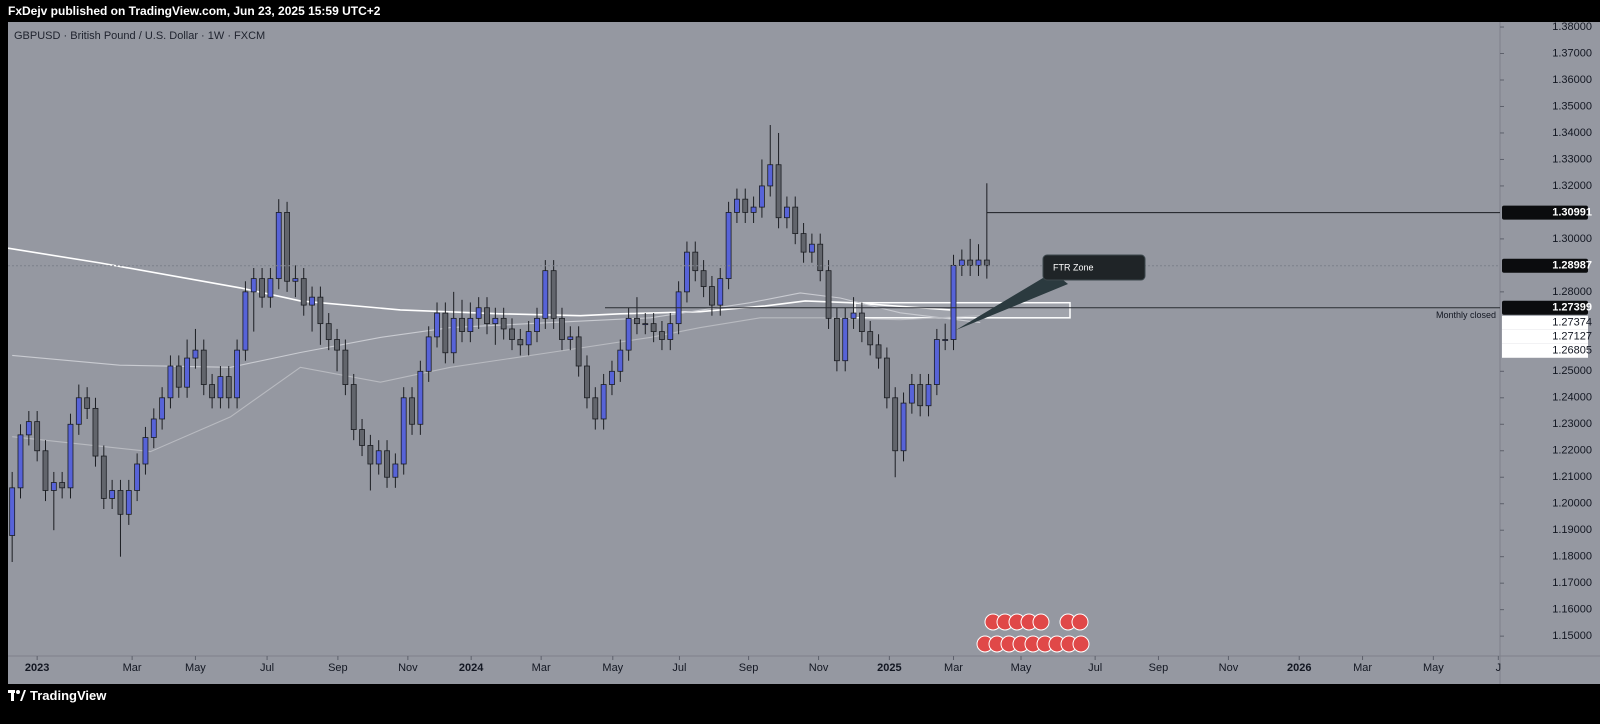  Describe the element at coordinates (496, 384) in the screenshot. I see `moving-average` at that location.